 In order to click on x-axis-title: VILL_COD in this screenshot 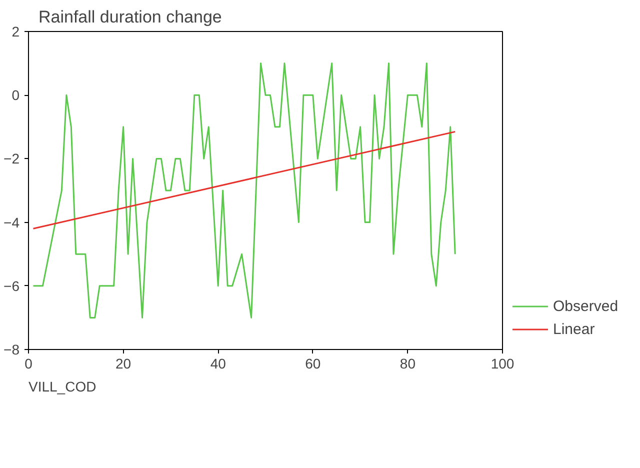, I will do `click(62, 386)`.